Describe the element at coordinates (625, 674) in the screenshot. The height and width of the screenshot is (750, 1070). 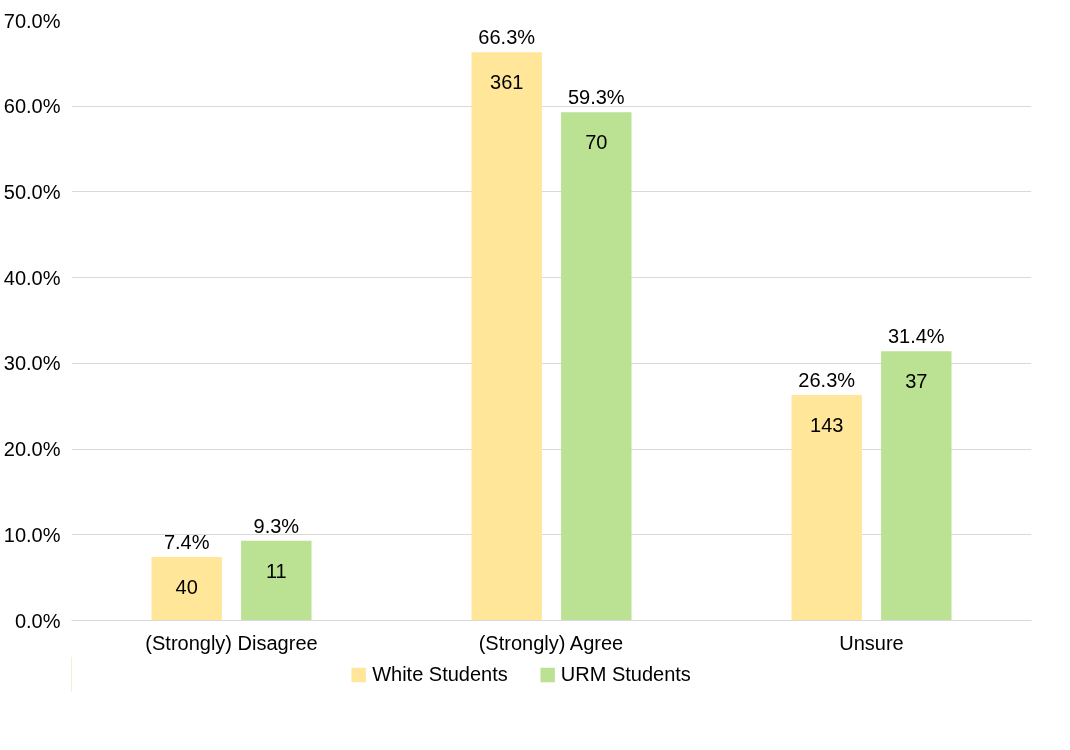
I see `legend-label: URM Students` at that location.